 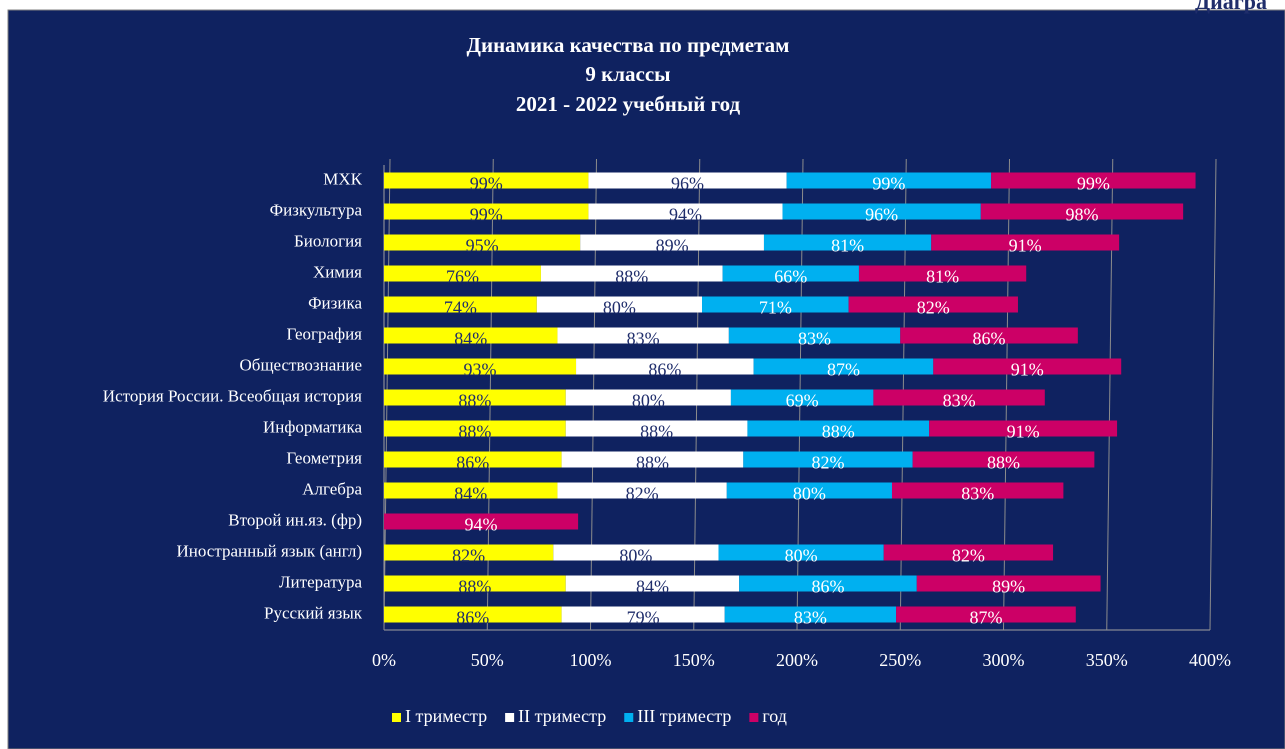 I want to click on y-tick-label: Биология, so click(x=328, y=240).